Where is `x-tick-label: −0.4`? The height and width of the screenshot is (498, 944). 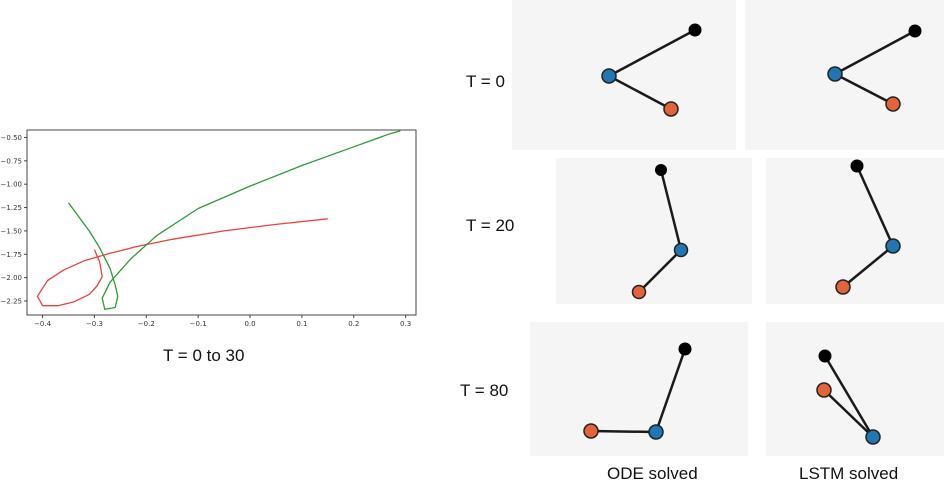 x-tick-label: −0.4 is located at coordinates (43, 324).